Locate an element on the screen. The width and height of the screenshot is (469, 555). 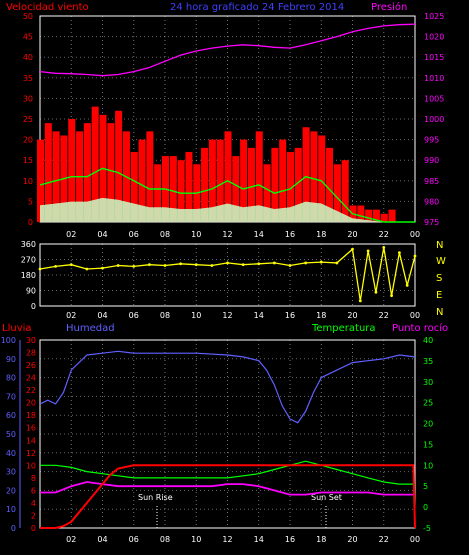
rain-y-tick: 22 is located at coordinates (31, 390).